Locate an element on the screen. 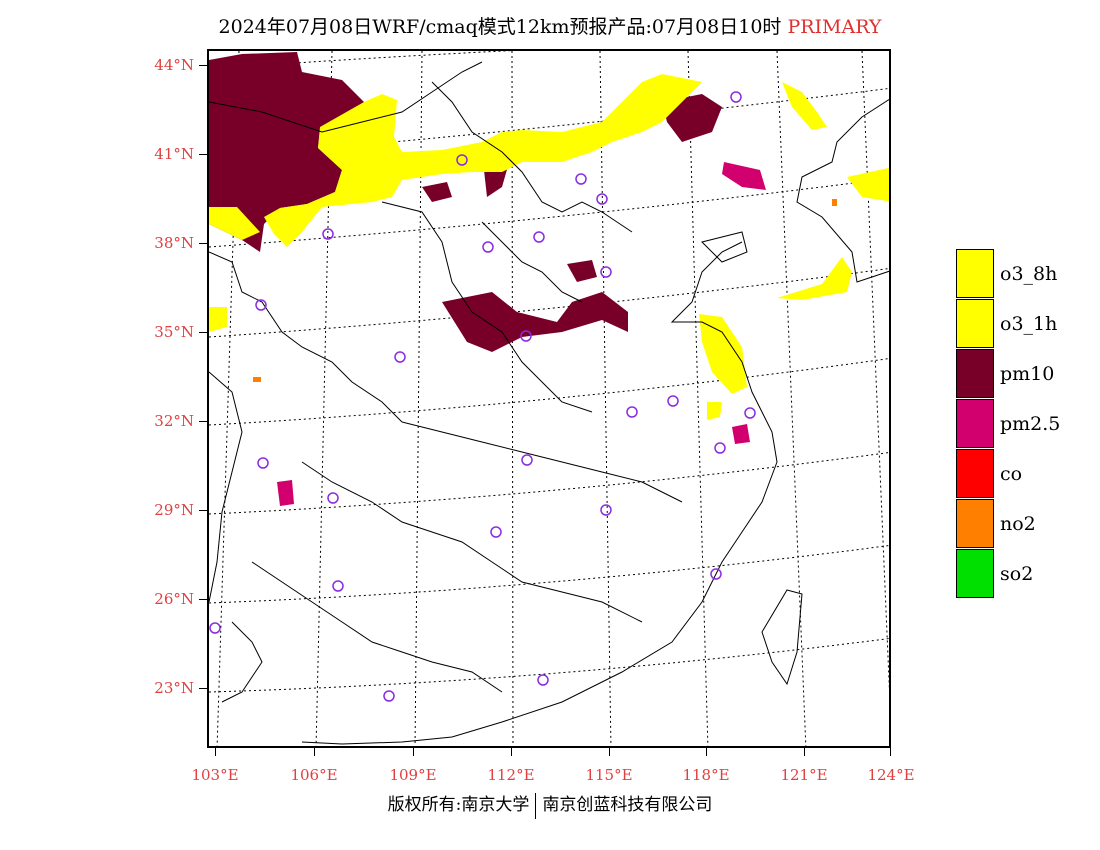 This screenshot has height=850, width=1100. map-title-tag: PRIMARY is located at coordinates (834, 27).